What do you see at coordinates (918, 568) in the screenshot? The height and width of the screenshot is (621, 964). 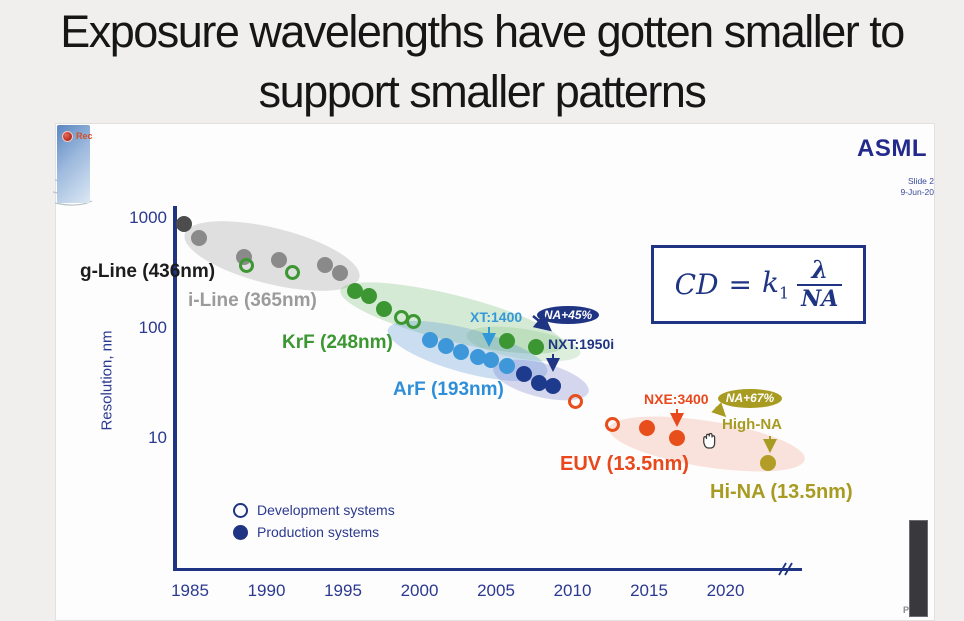 I see `video-scrub-bar` at bounding box center [918, 568].